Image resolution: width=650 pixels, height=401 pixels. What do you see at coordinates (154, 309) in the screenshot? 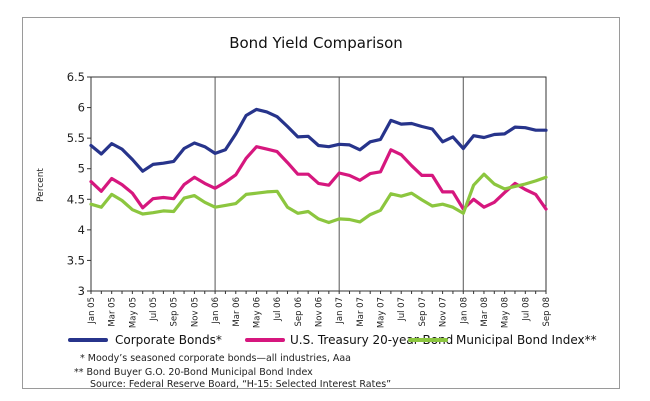
I see `x-tick-label: Jul 05` at bounding box center [154, 309].